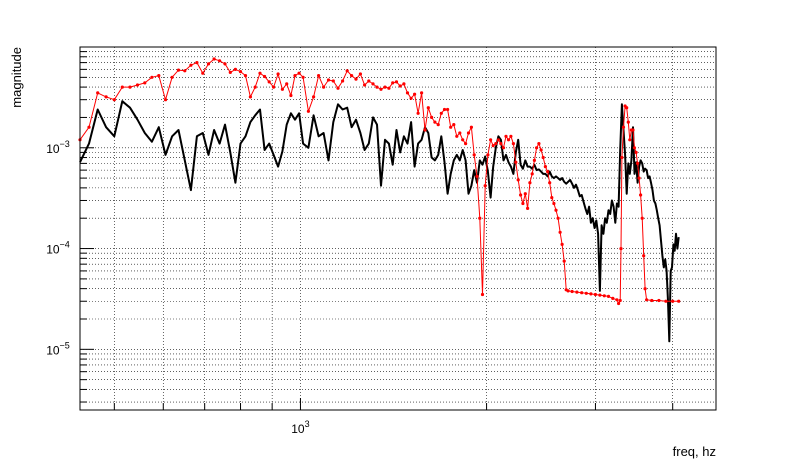 Image resolution: width=796 pixels, height=472 pixels. I want to click on y-tick-label-1: 10⁻⁴, so click(58, 248).